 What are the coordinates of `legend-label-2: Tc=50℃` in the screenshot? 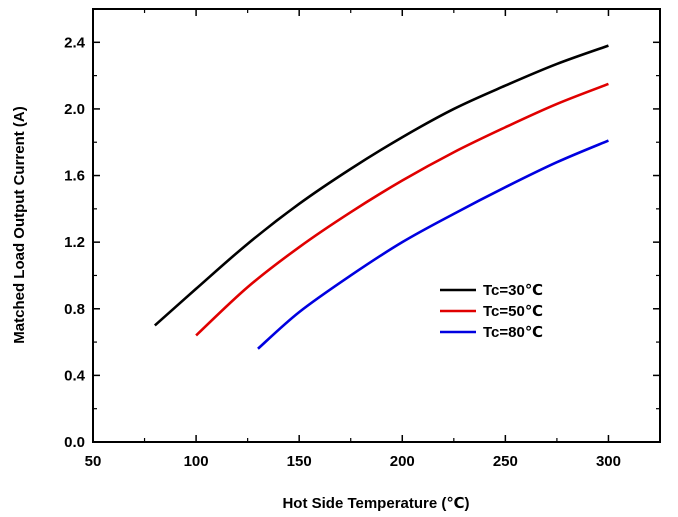 It's located at (513, 311).